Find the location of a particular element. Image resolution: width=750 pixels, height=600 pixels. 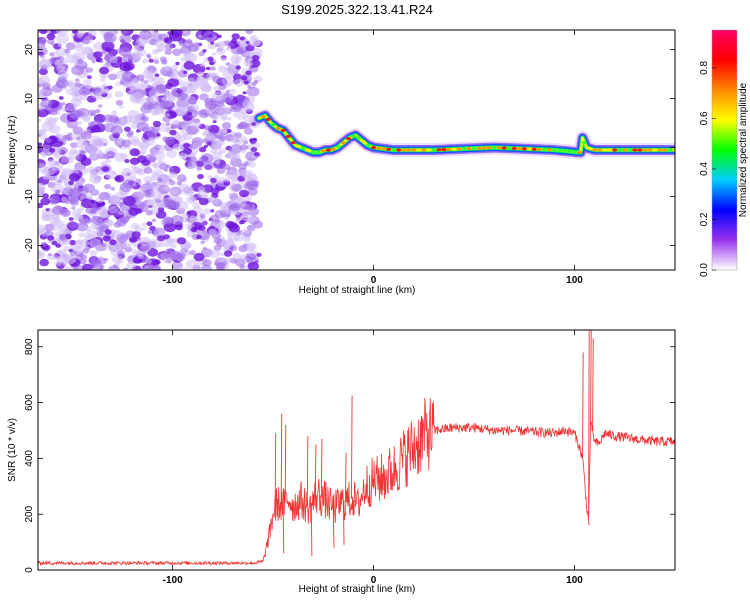

colorbar-tick-label: 0.8 is located at coordinates (704, 68).